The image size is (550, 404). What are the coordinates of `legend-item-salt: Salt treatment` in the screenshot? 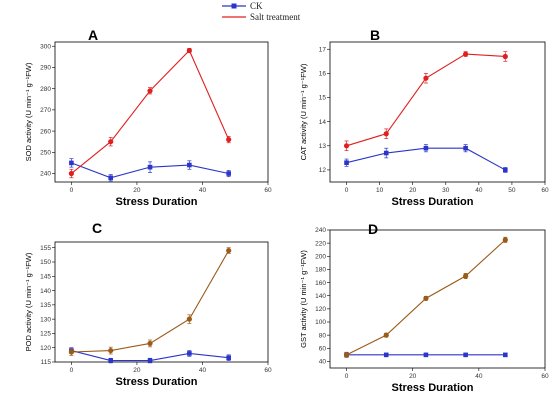 It's located at (261, 17).